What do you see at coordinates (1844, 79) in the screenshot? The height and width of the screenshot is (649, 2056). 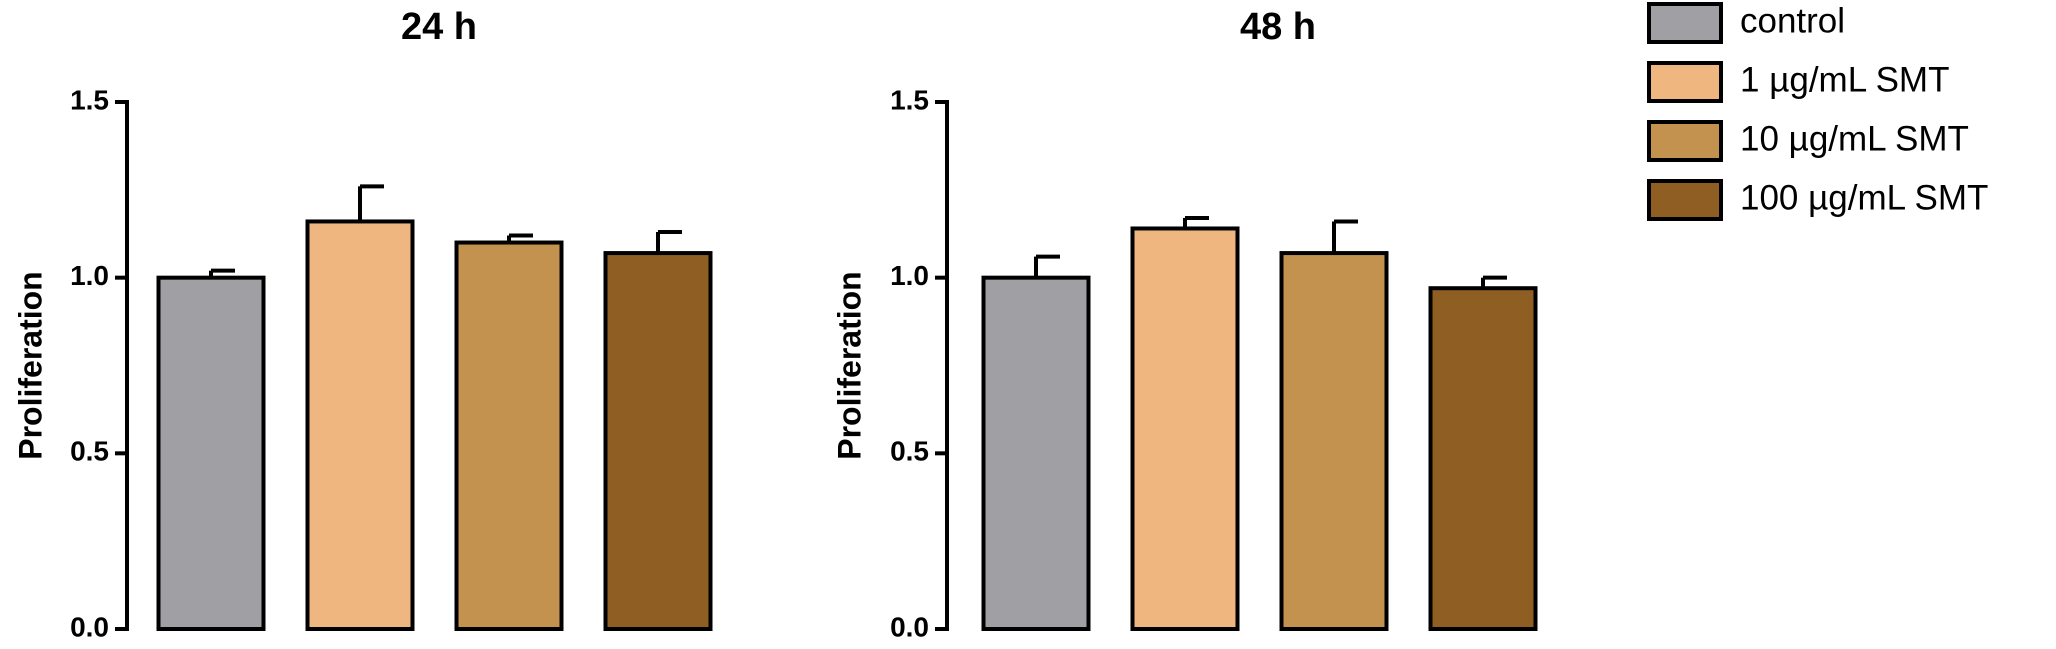 I see `legend-label: 1 µg/mL SMT` at bounding box center [1844, 79].